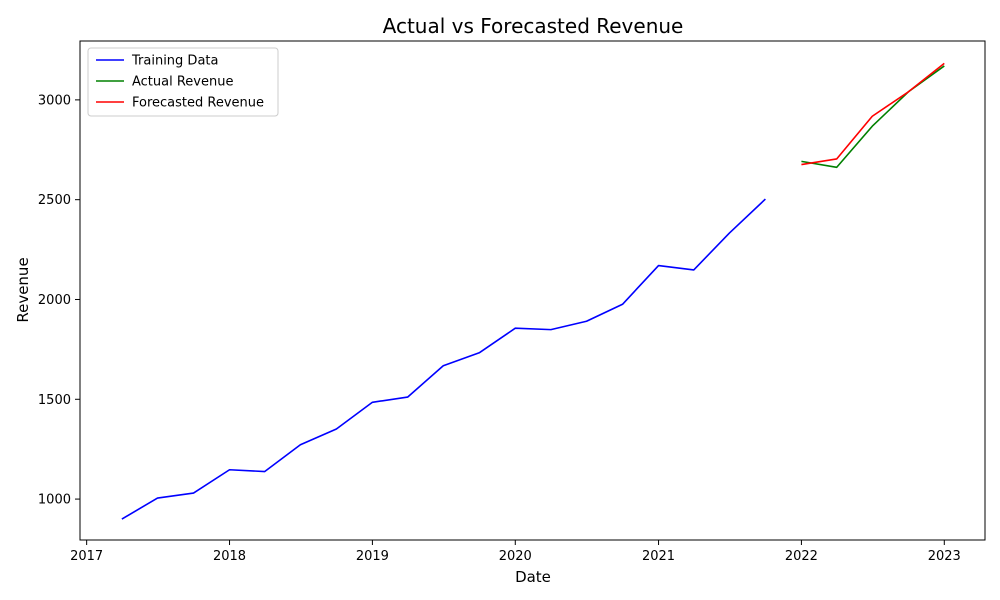 Image resolution: width=1000 pixels, height=600 pixels. Describe the element at coordinates (533, 26) in the screenshot. I see `chart-title: Actual vs Forecasted Revenue` at that location.